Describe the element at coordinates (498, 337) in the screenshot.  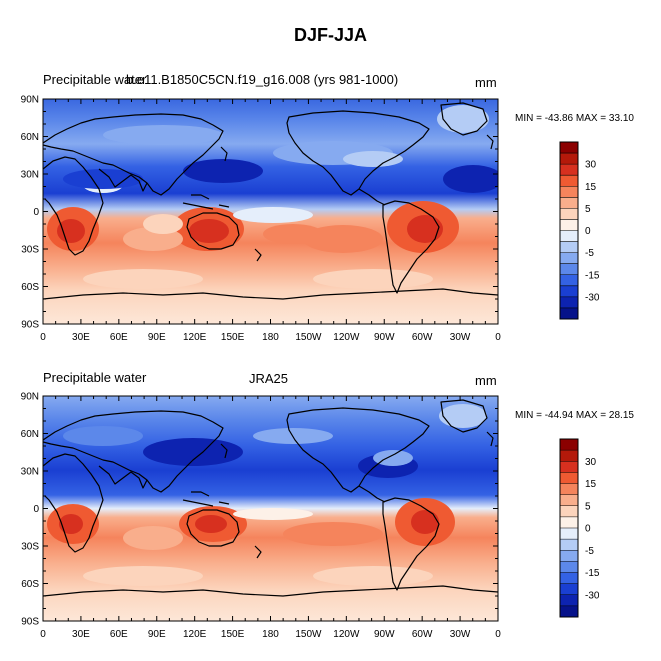
I see `lon-tick-label-1-12: 0` at that location.